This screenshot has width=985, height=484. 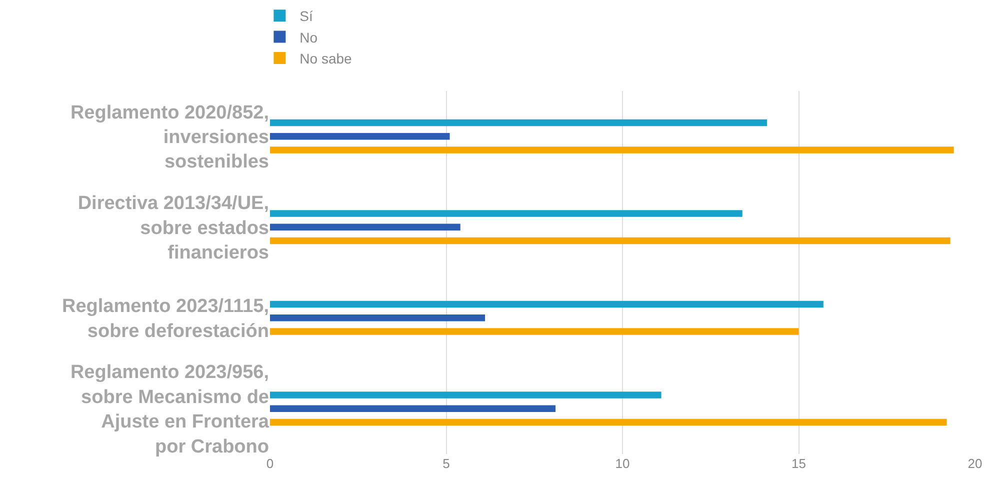 What do you see at coordinates (622, 463) in the screenshot?
I see `x-tick-label: 10` at bounding box center [622, 463].